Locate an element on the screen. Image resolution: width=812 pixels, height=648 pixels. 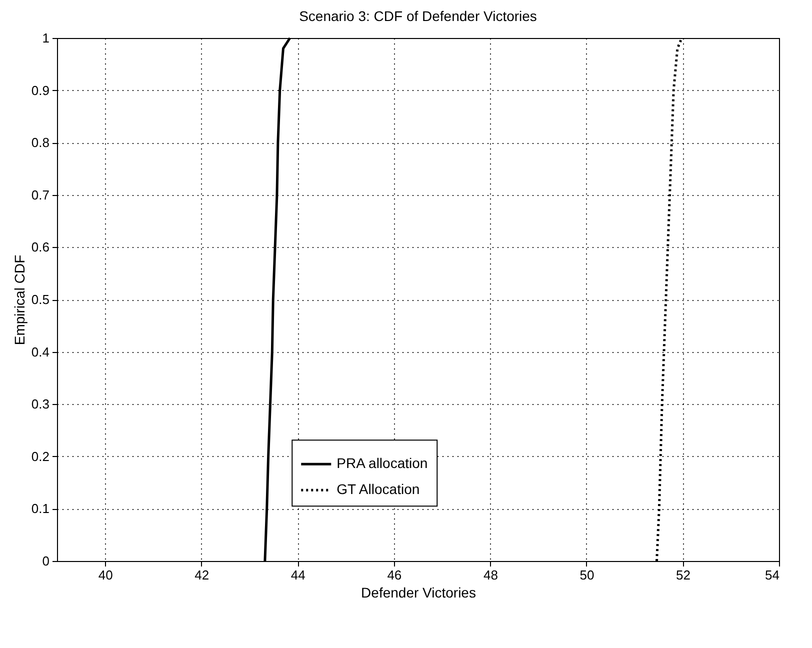
y-tick-label: 0.8 is located at coordinates (40, 142).